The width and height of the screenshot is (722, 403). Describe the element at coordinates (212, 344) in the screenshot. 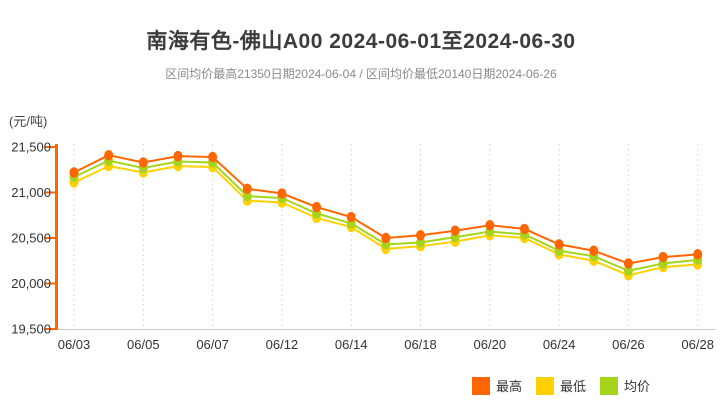

I see `x-axis-label: 06/07` at that location.